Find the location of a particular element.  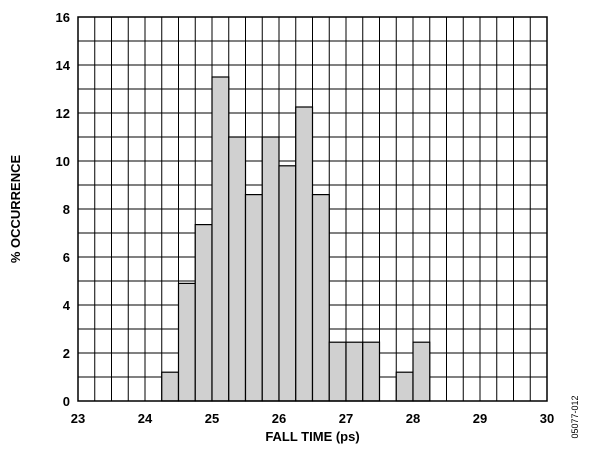

y-tick-label: 4 is located at coordinates (67, 305).